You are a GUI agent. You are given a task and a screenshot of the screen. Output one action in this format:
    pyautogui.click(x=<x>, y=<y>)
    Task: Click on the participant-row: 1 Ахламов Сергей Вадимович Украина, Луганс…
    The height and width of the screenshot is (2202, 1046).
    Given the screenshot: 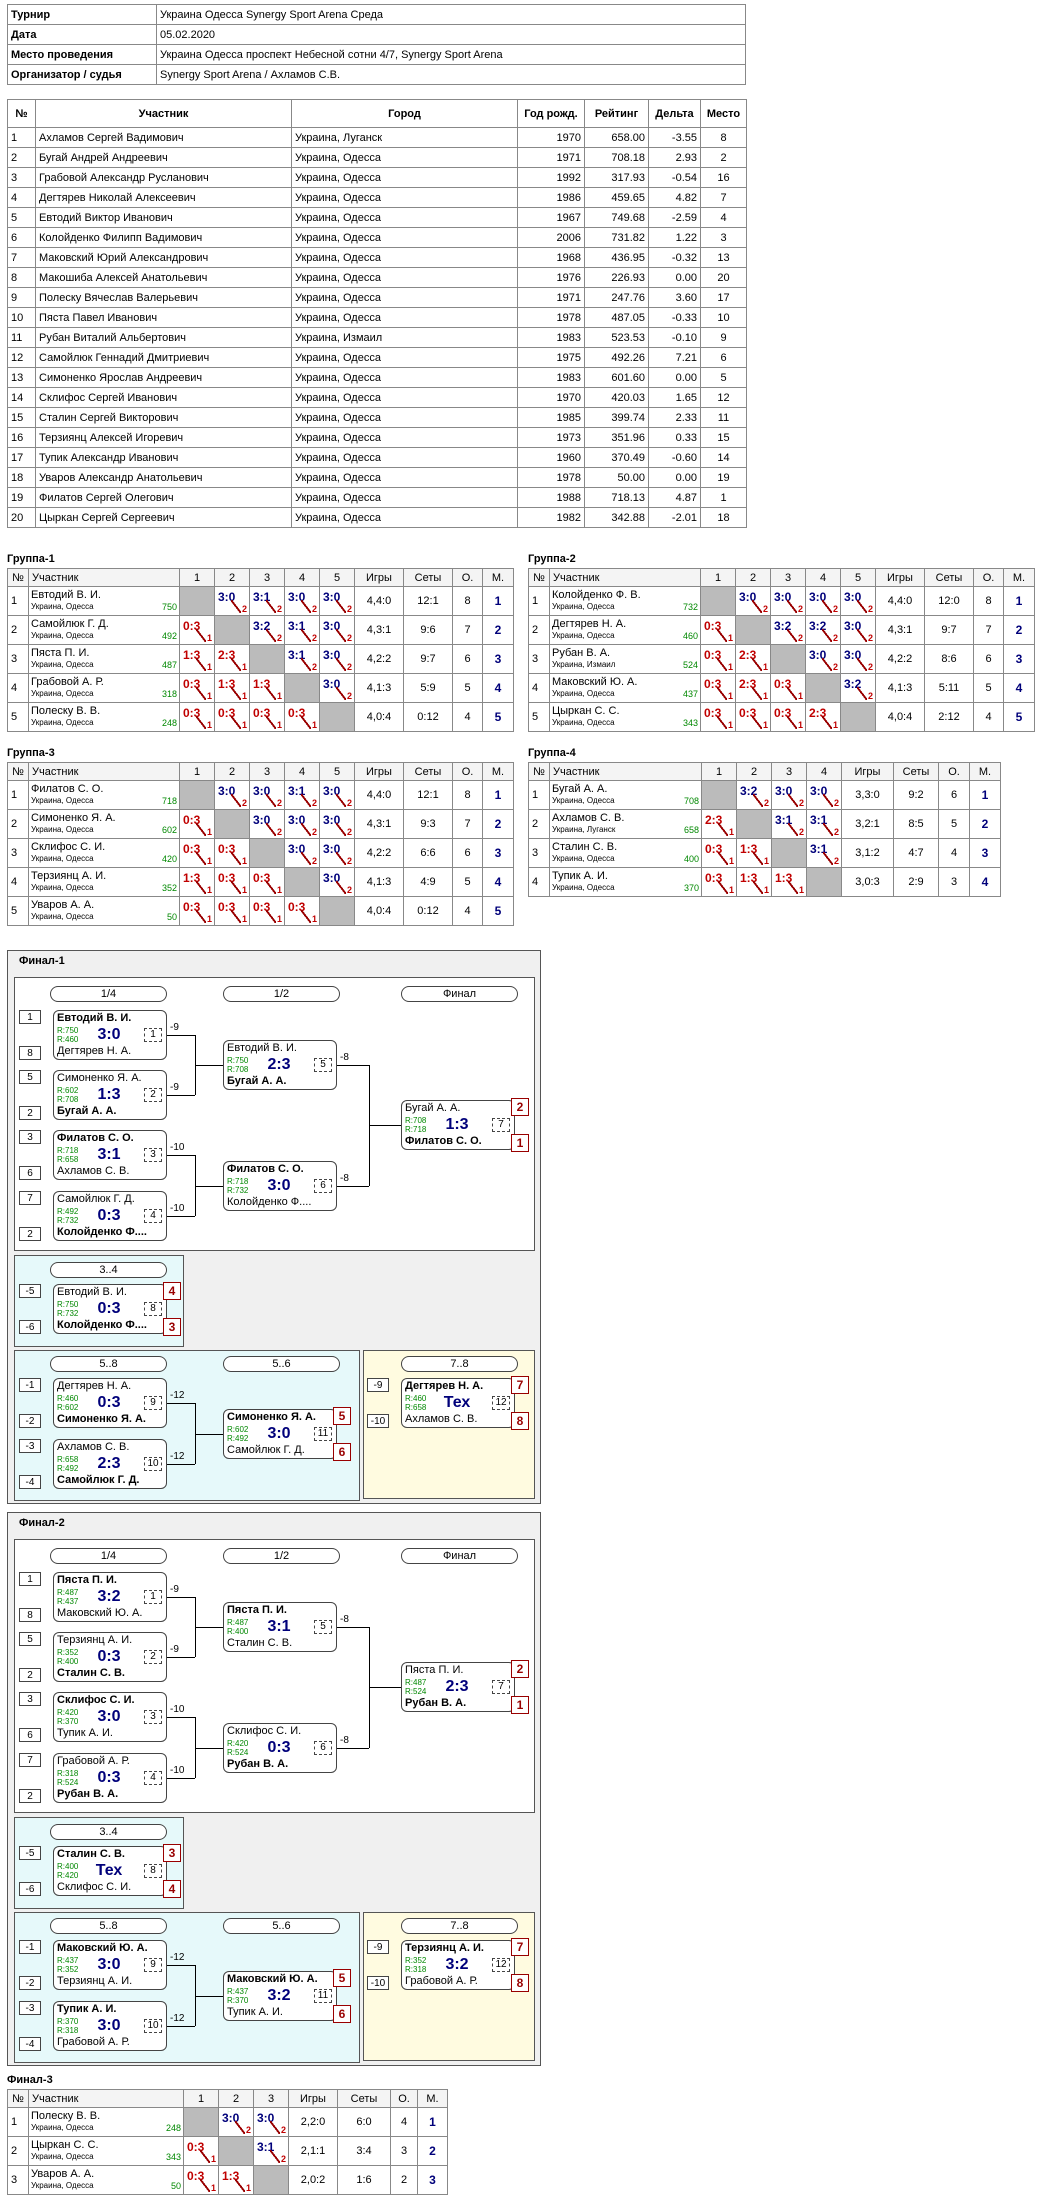 What is the action you would take?
    pyautogui.click(x=377, y=137)
    